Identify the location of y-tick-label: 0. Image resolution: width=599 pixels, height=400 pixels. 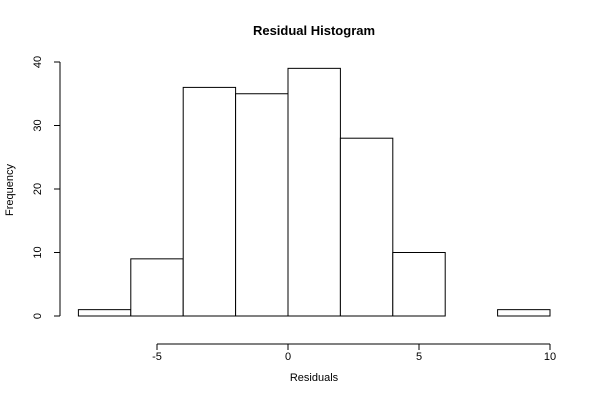
(38, 316).